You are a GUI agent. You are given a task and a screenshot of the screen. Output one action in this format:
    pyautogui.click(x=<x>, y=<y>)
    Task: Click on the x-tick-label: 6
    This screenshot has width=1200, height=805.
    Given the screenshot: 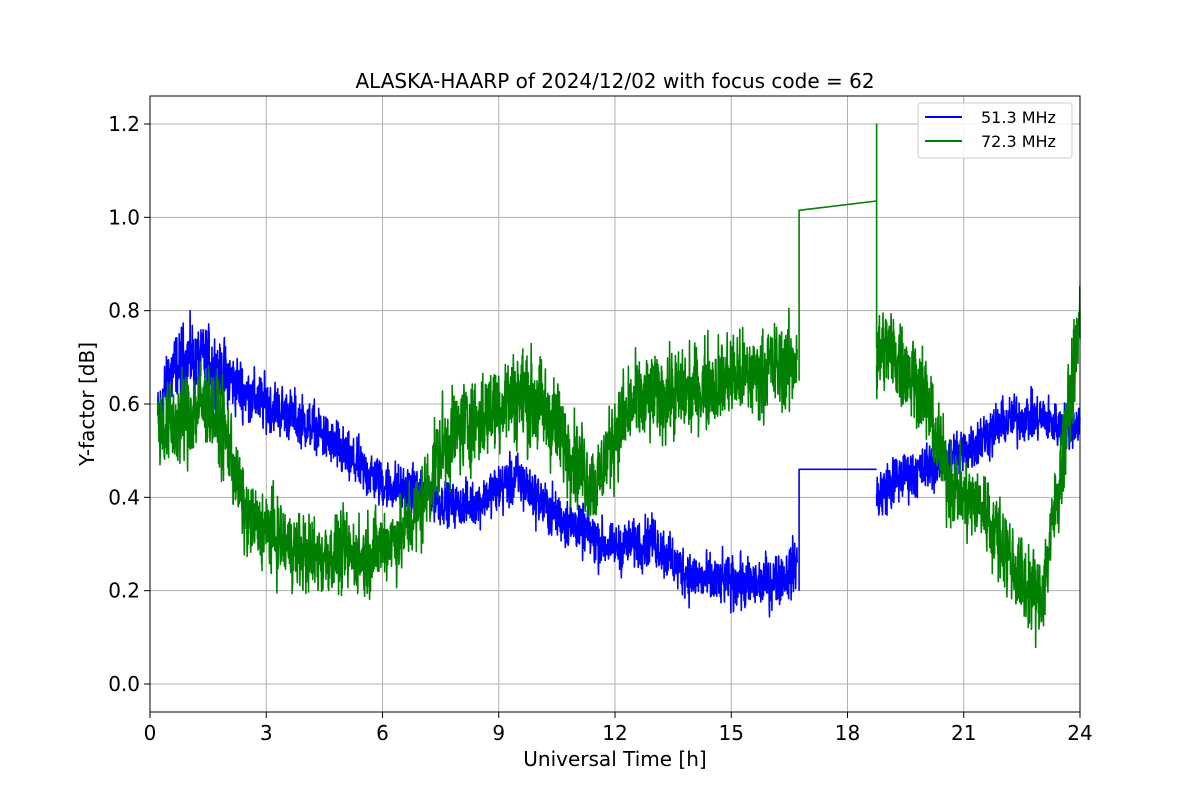 What is the action you would take?
    pyautogui.click(x=382, y=733)
    